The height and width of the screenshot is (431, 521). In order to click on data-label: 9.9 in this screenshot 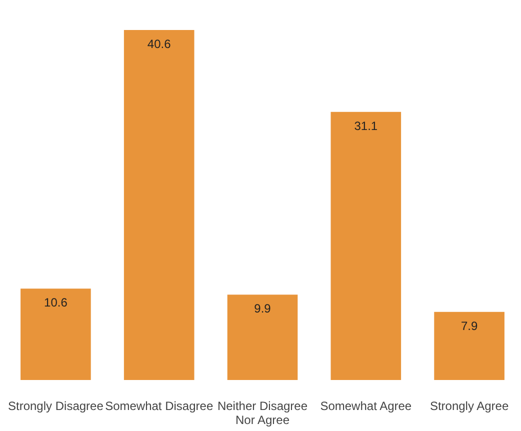, I will do `click(263, 309)`.